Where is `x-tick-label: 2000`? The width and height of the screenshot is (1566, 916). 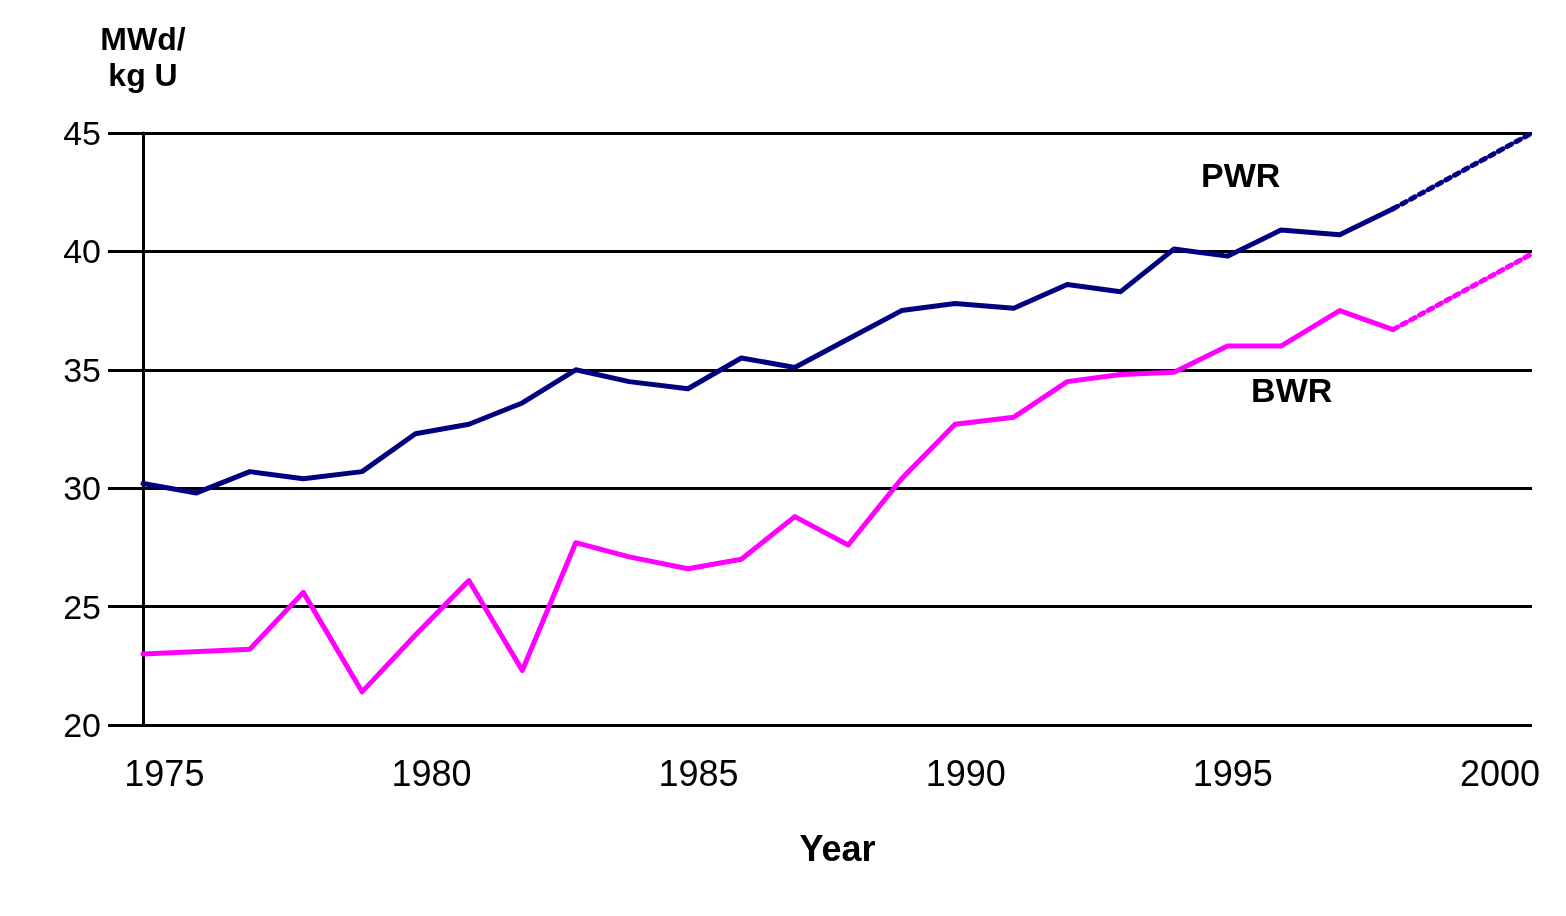 x-tick-label: 2000 is located at coordinates (1499, 773).